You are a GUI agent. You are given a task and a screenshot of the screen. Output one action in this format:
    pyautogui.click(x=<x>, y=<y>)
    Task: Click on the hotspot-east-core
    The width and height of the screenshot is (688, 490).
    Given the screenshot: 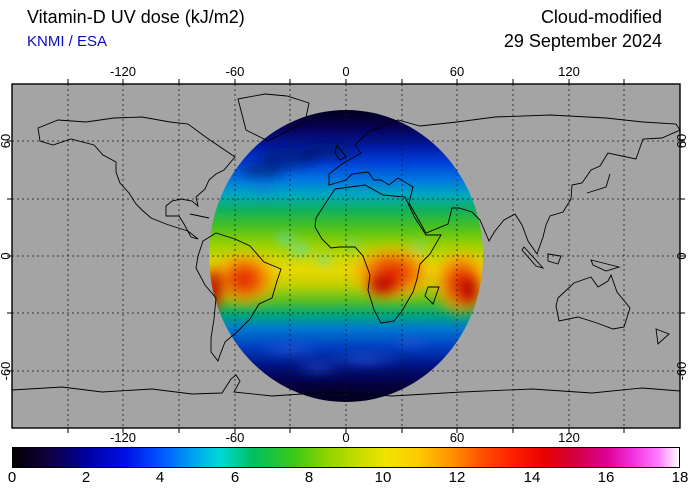 What is the action you would take?
    pyautogui.click(x=469, y=290)
    